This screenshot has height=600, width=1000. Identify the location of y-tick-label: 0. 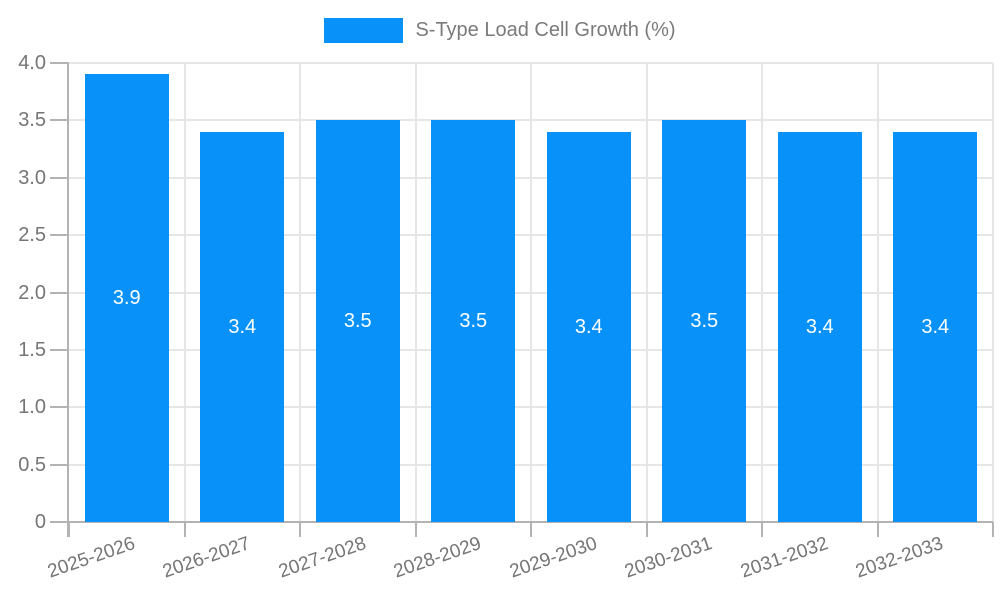
(40, 522).